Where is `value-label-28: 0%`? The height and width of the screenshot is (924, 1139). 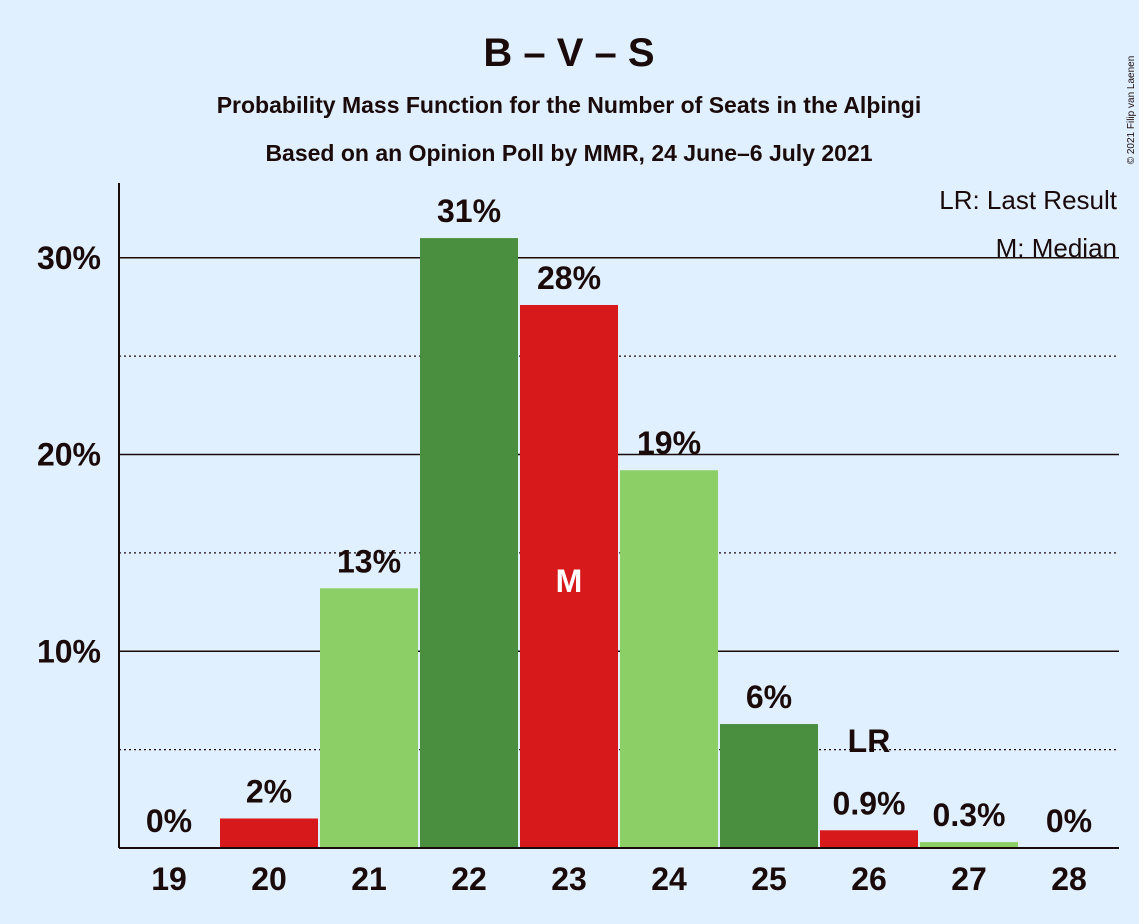 value-label-28: 0% is located at coordinates (1069, 821).